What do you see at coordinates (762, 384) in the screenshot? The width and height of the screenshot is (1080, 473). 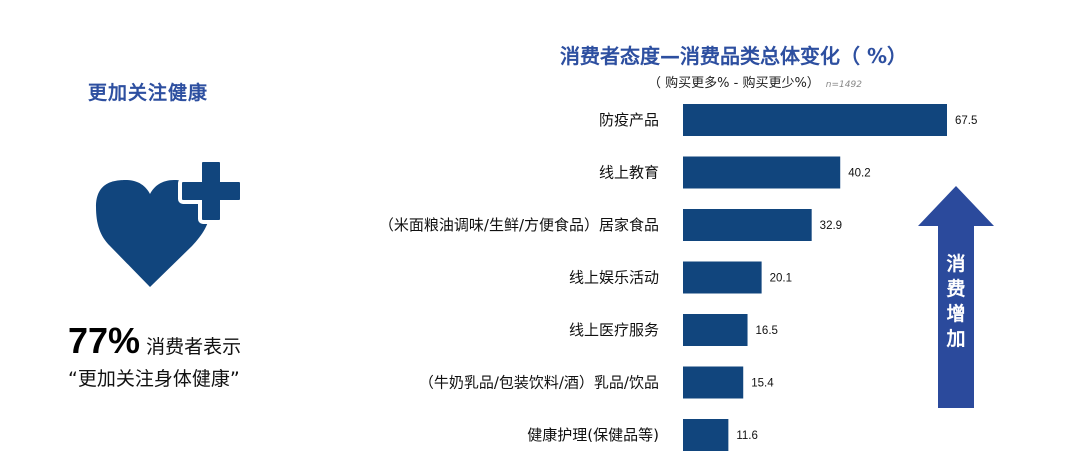 I see `data-label: 15.4` at bounding box center [762, 384].